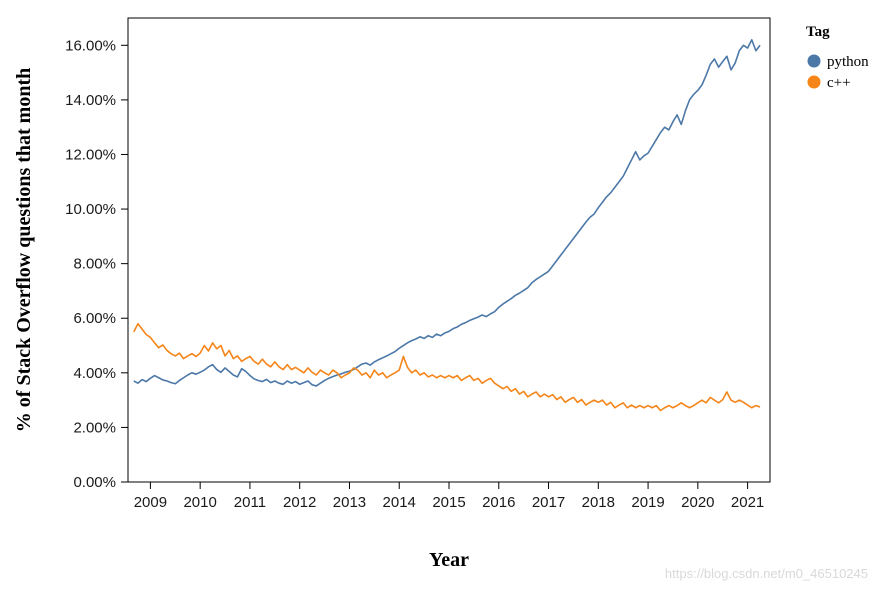 Image resolution: width=875 pixels, height=591 pixels. I want to click on y-tick-label: 2.00%, so click(94, 427).